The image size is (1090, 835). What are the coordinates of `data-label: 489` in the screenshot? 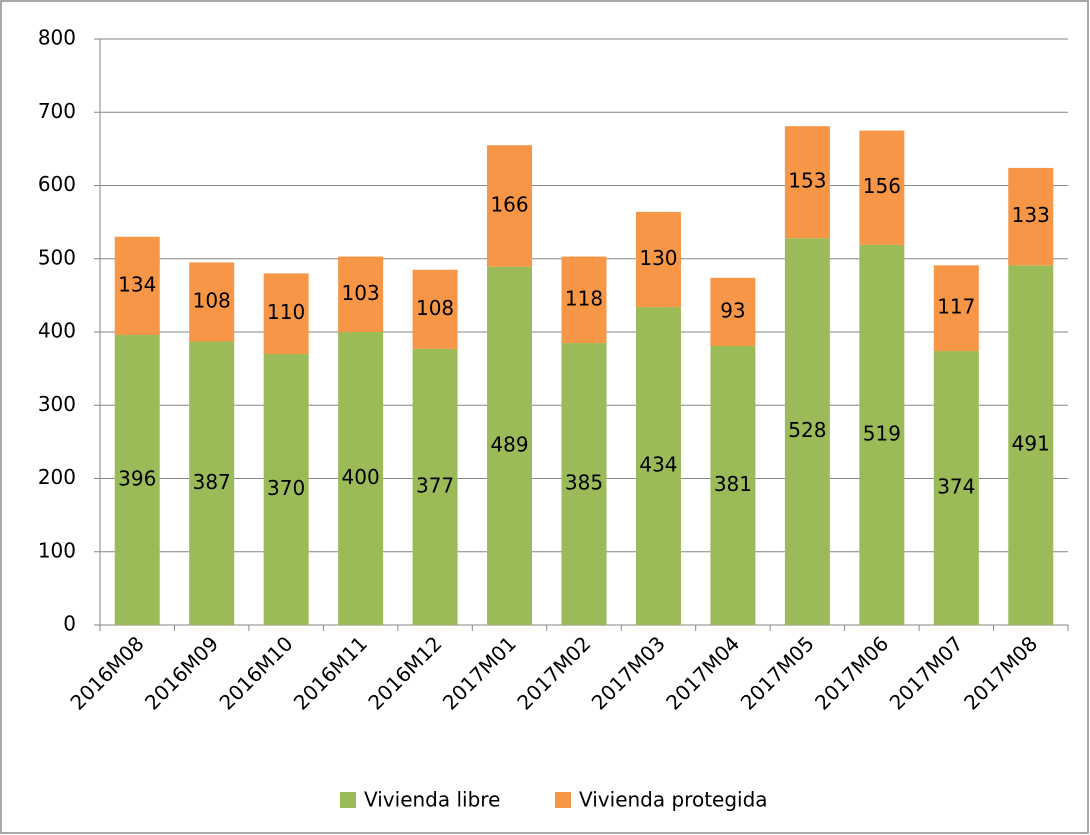 It's located at (509, 444).